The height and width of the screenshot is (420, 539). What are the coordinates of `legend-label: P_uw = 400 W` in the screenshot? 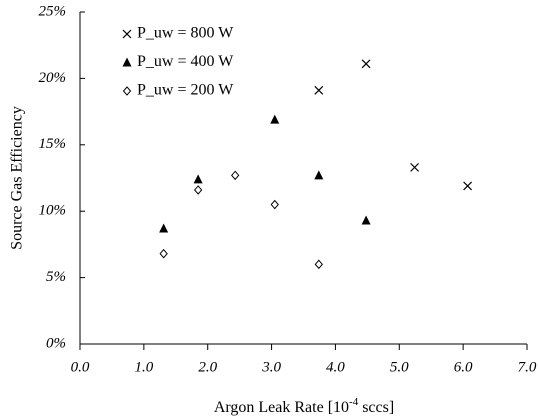 It's located at (185, 61).